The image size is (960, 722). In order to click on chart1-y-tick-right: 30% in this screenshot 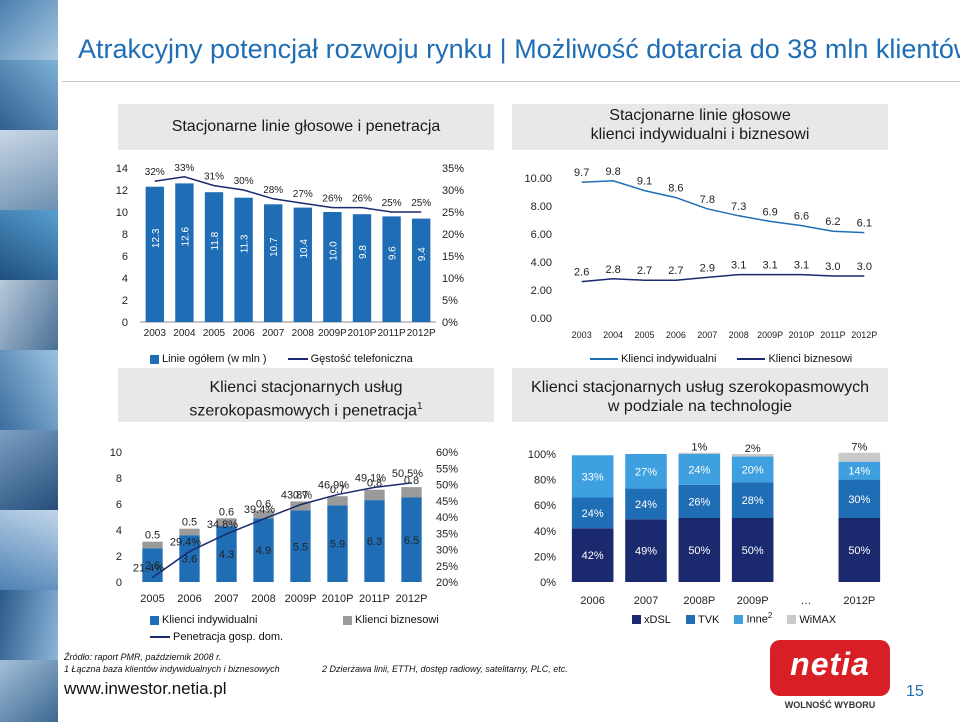, I will do `click(453, 191)`.